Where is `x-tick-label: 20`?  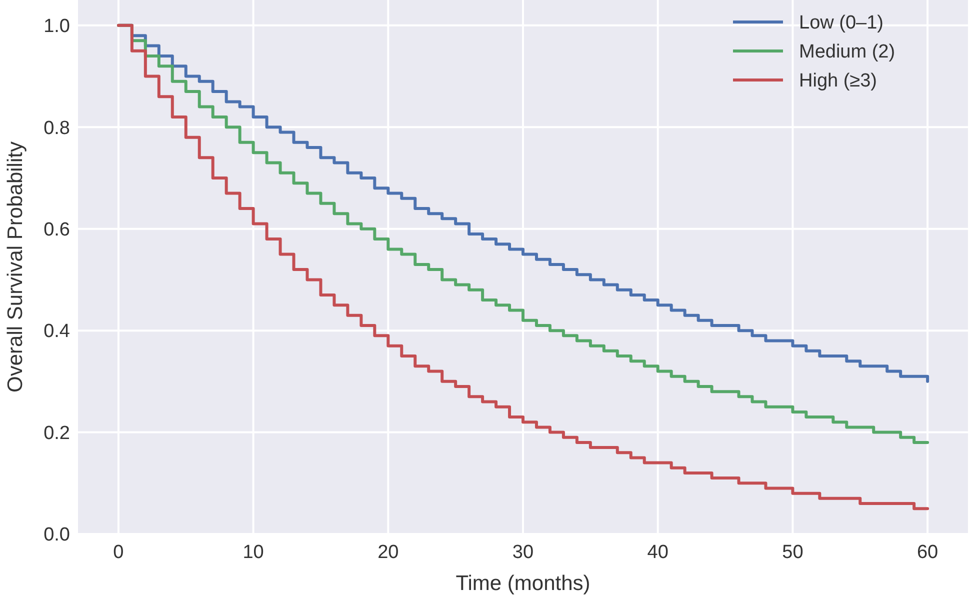 x-tick-label: 20 is located at coordinates (388, 552).